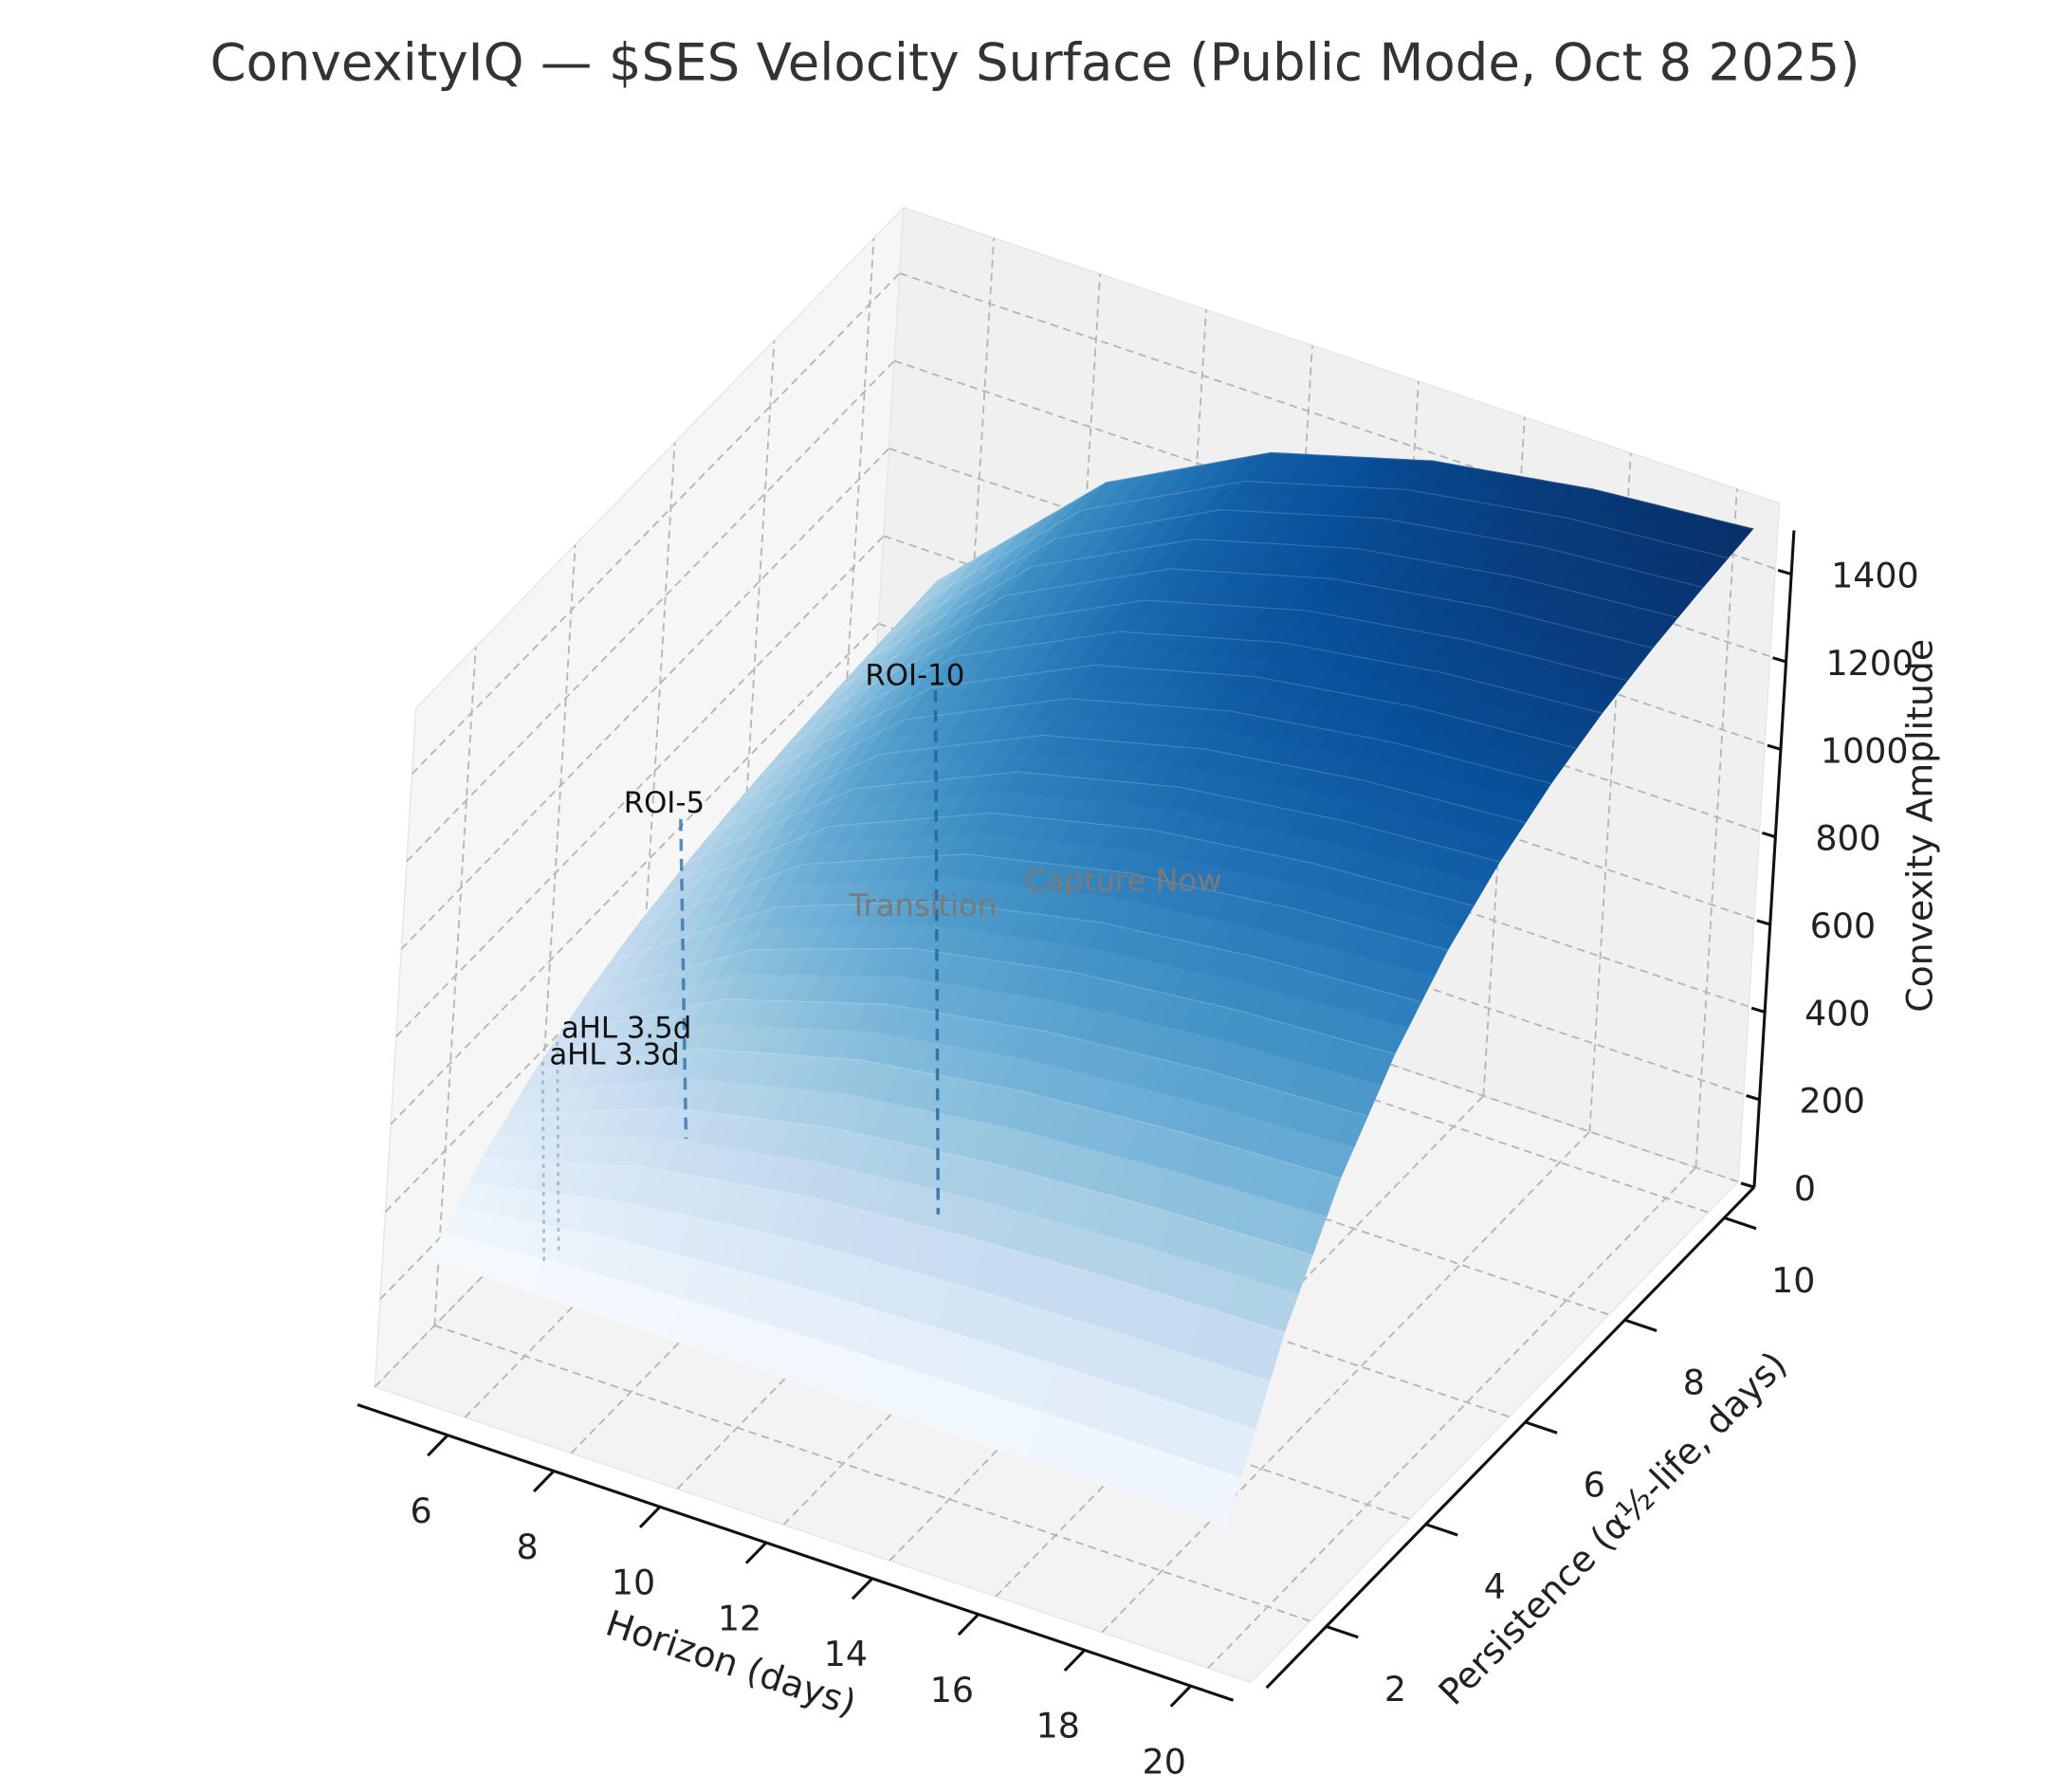  What do you see at coordinates (739, 1618) in the screenshot?
I see `x-tick-label: 12` at bounding box center [739, 1618].